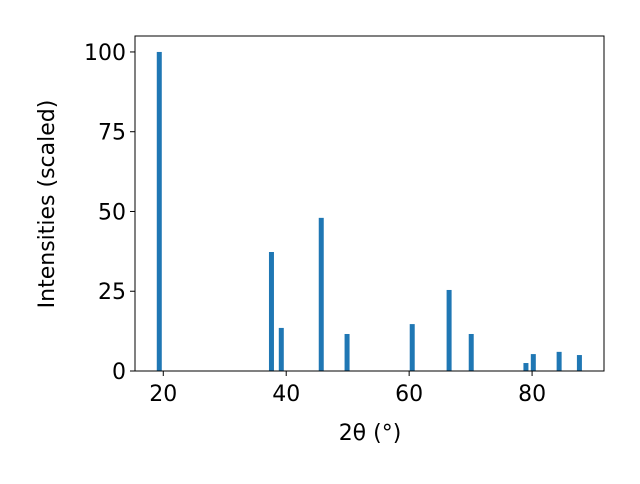 This screenshot has height=484, width=640. Describe the element at coordinates (112, 212) in the screenshot. I see `y-tick-label: 50` at that location.